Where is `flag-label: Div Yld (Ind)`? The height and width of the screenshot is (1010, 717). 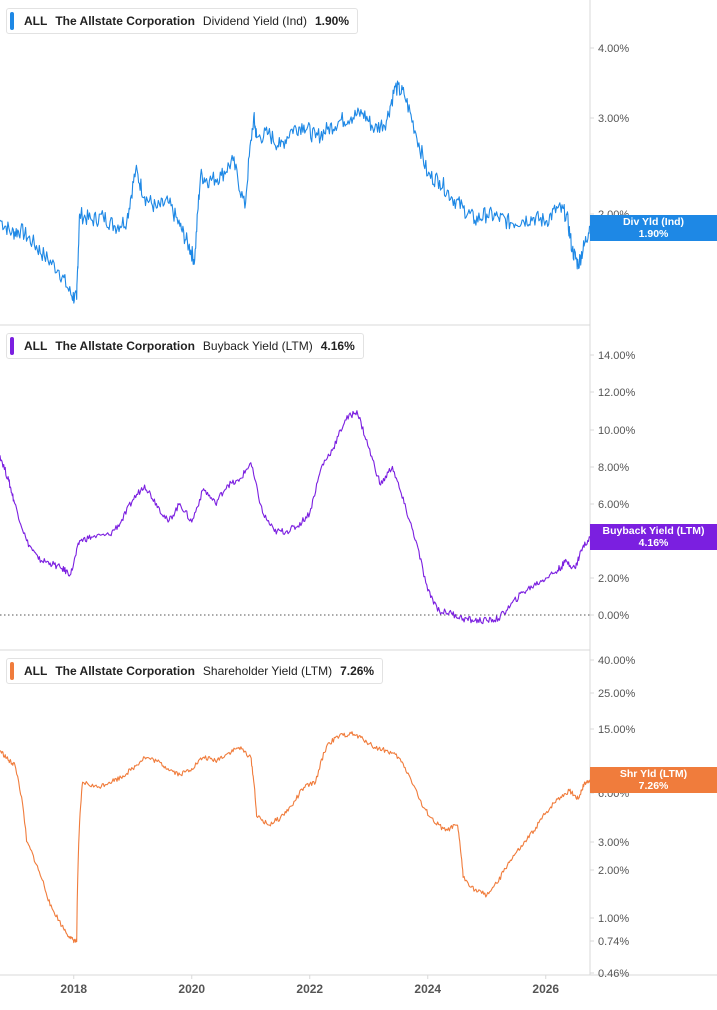 flag-label: Div Yld (Ind) is located at coordinates (653, 222).